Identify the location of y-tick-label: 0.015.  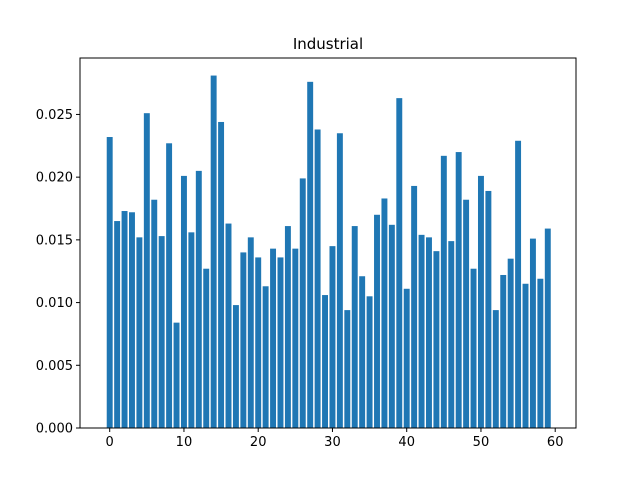
(54, 240).